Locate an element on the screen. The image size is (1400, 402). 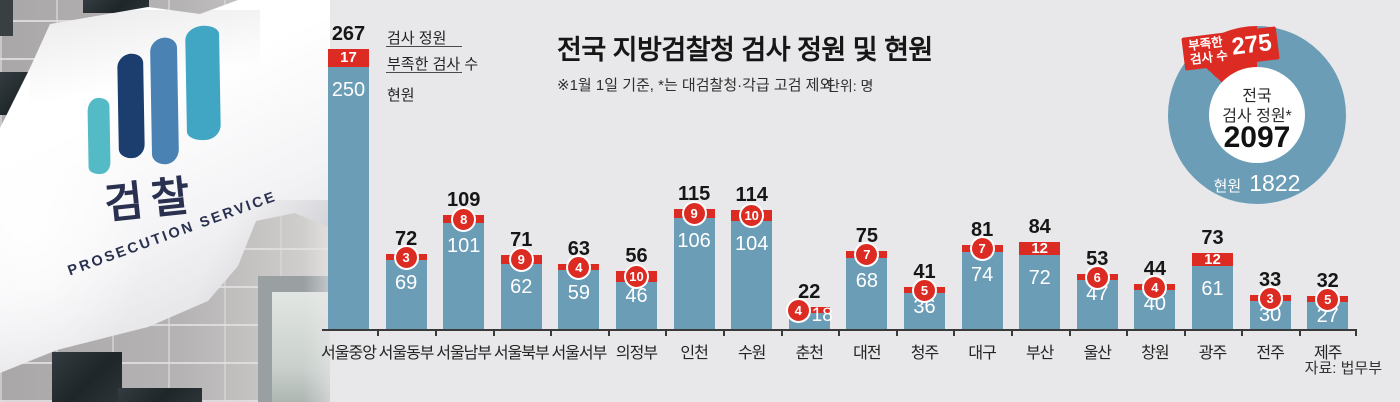
bar-total-value: 33 is located at coordinates (1270, 280).